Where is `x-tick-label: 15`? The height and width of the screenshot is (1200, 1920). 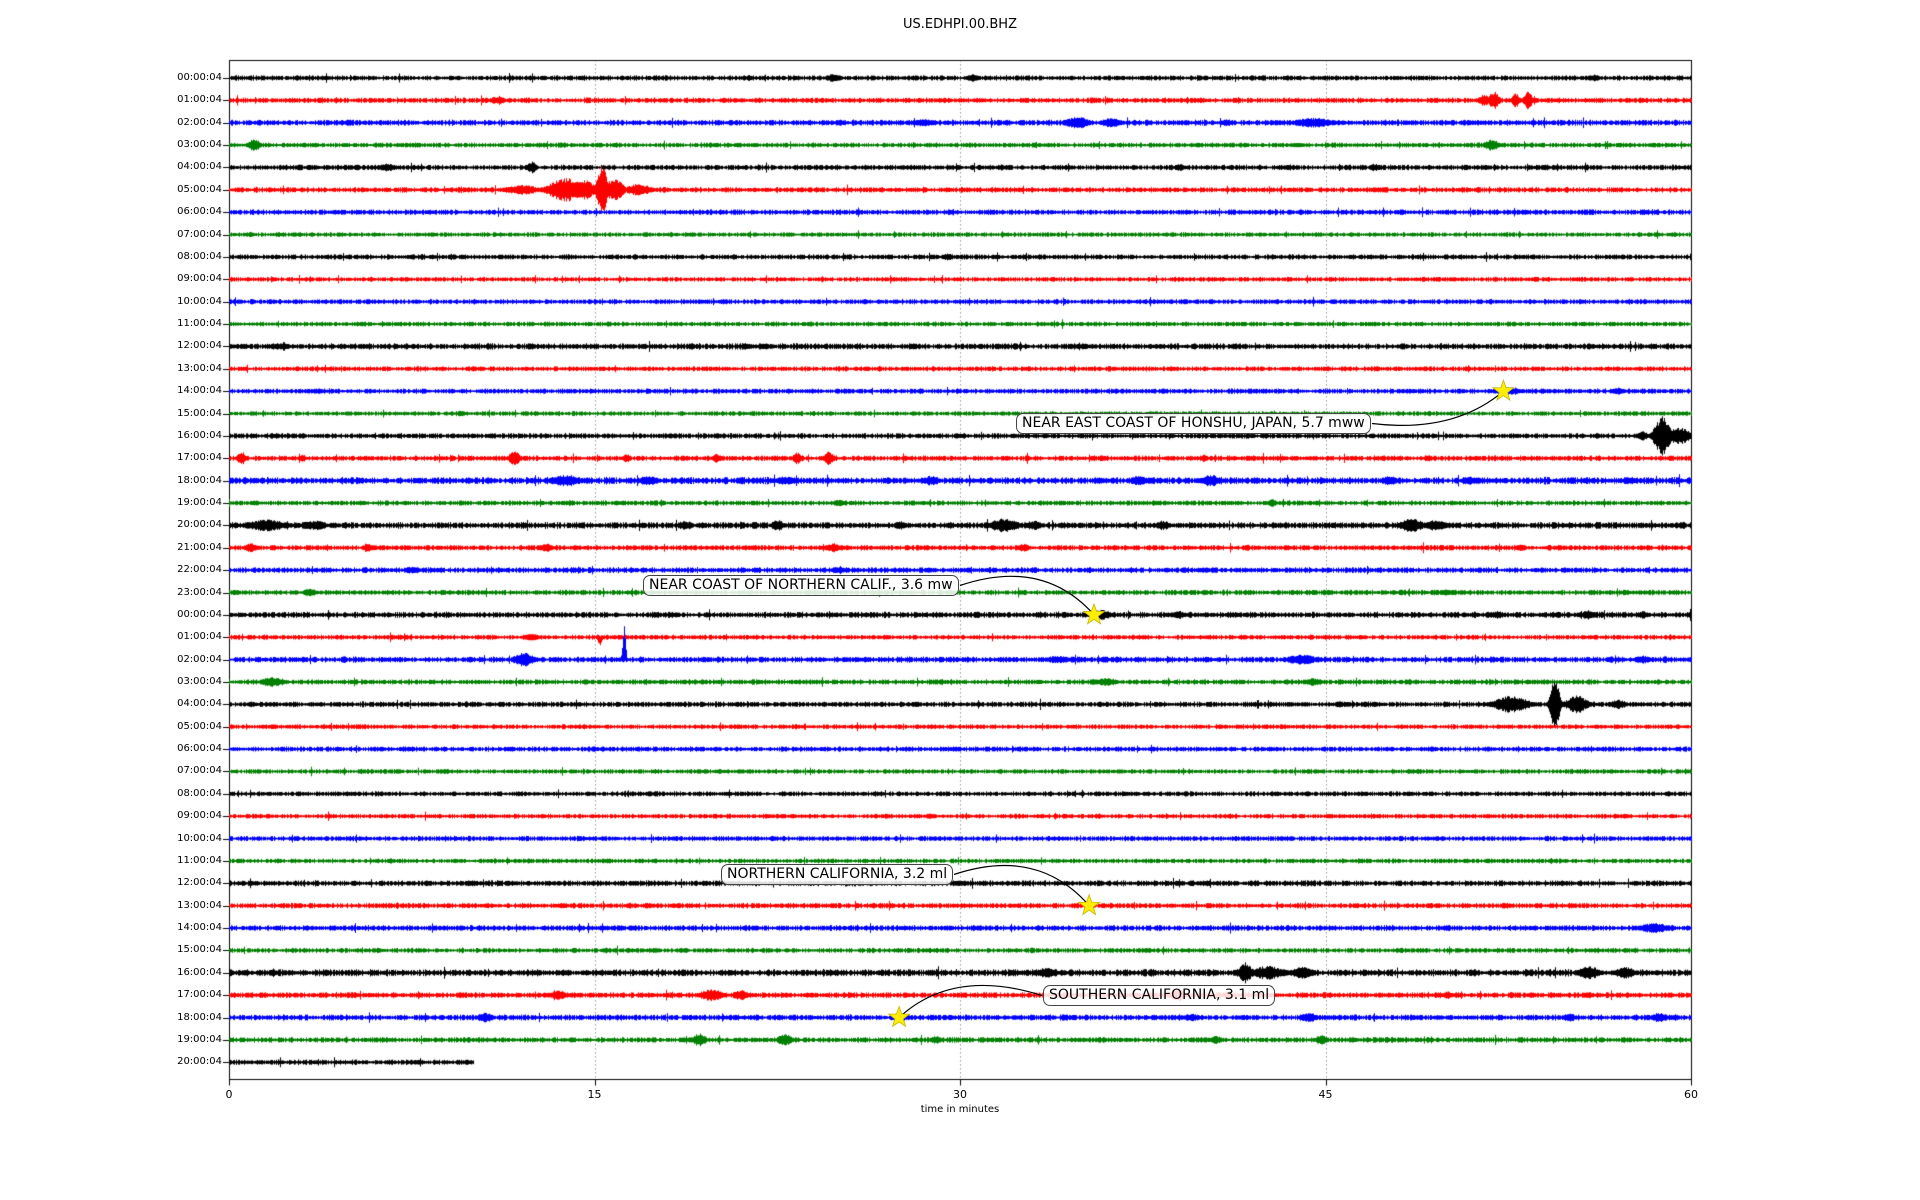
x-tick-label: 15 is located at coordinates (594, 1094).